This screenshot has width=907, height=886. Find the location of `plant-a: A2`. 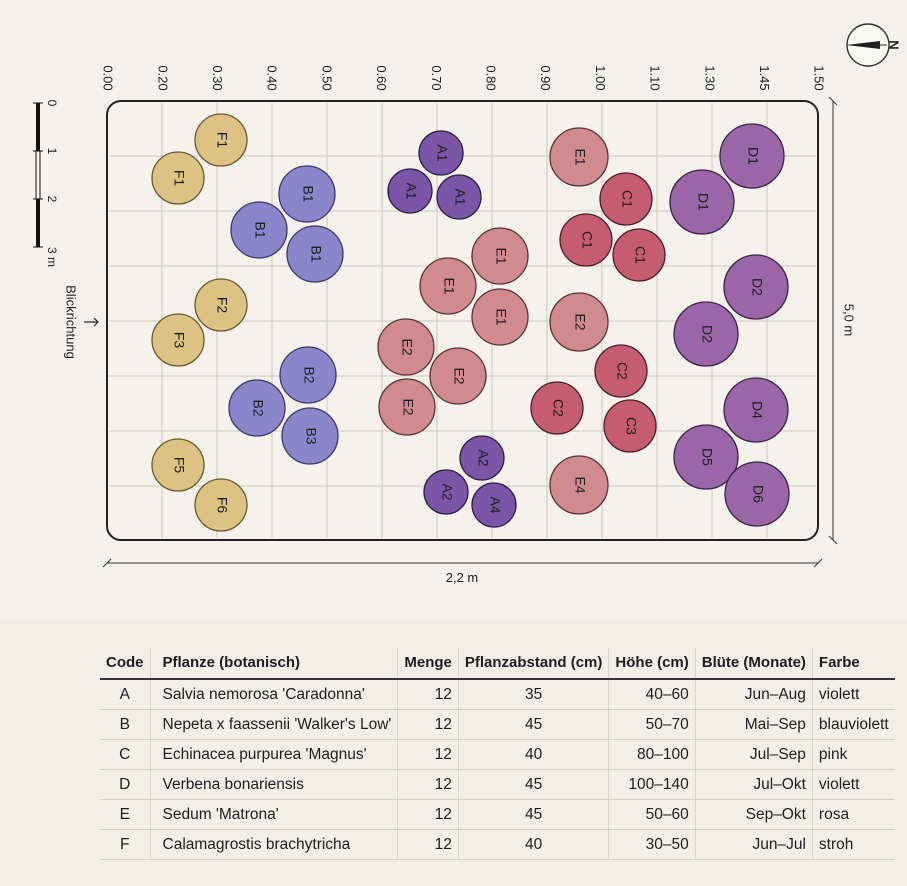

plant-a: A2 is located at coordinates (482, 458).